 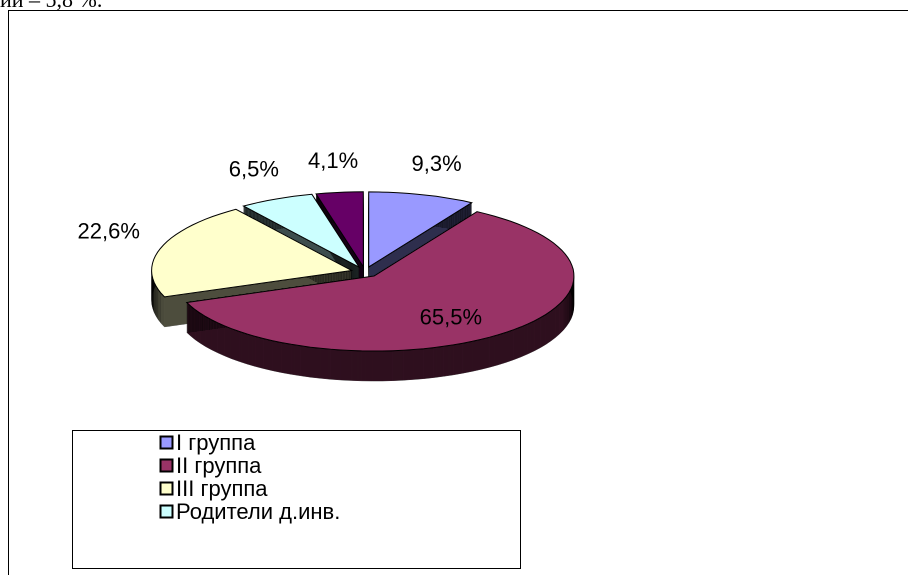 What do you see at coordinates (216, 442) in the screenshot?
I see `legend-label: I группа` at bounding box center [216, 442].